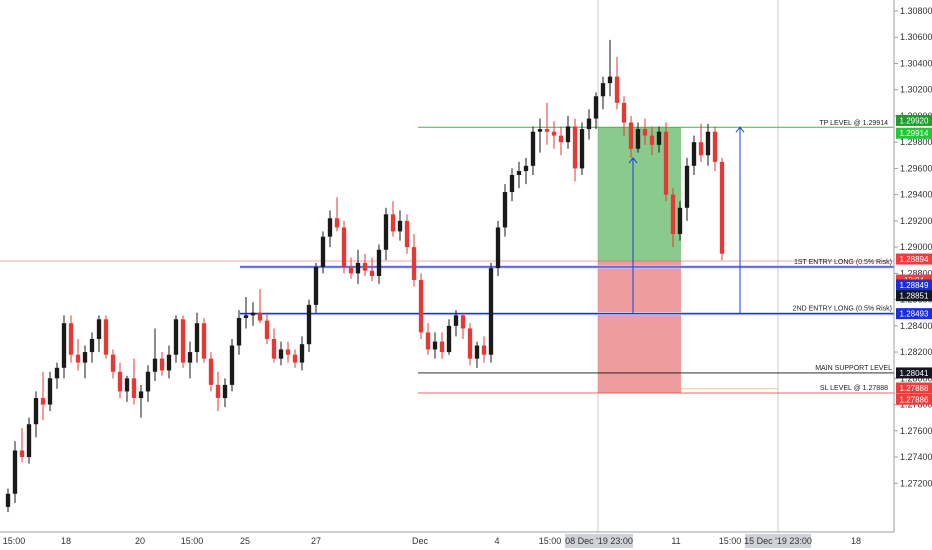  Describe the element at coordinates (843, 262) in the screenshot. I see `entry1-level-label: 1ST ENTRY LONG (0.5% Risk)` at that location.